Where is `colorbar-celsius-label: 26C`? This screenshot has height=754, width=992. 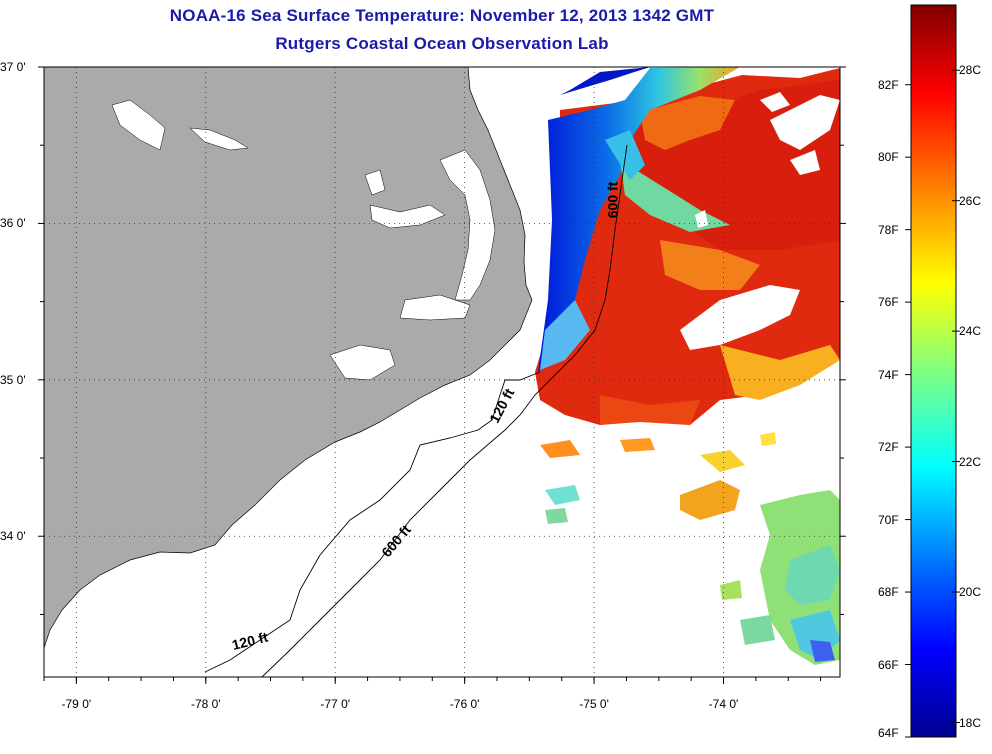 colorbar-celsius-label: 26C is located at coordinates (970, 200).